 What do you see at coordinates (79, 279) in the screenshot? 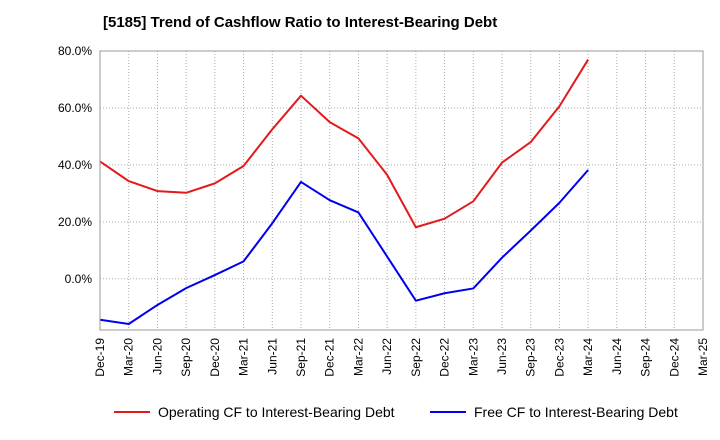
I see `y-tick-label: 0.0%` at bounding box center [79, 279].